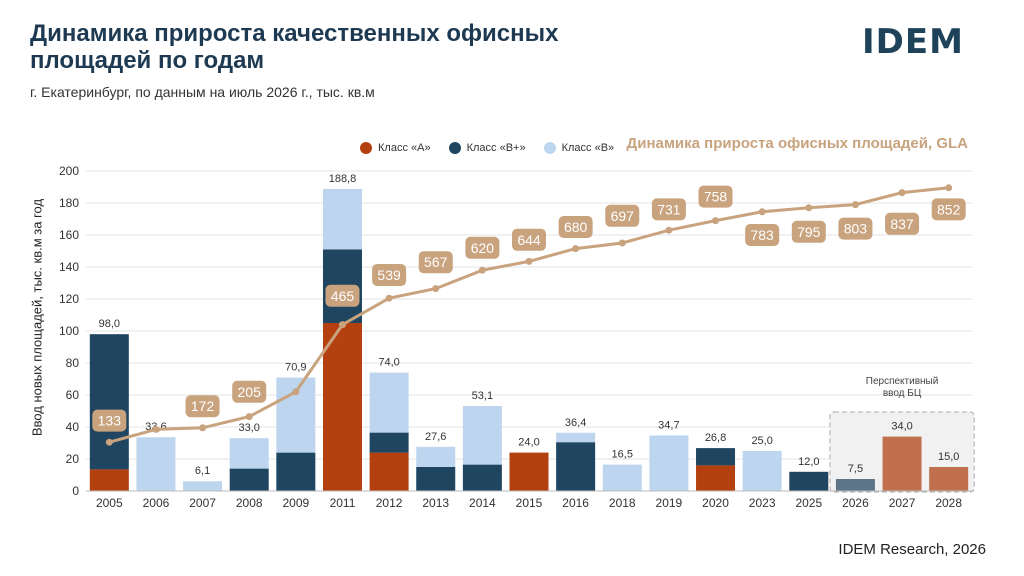  Describe the element at coordinates (435, 503) in the screenshot. I see `x-tick-label: 2013` at that location.